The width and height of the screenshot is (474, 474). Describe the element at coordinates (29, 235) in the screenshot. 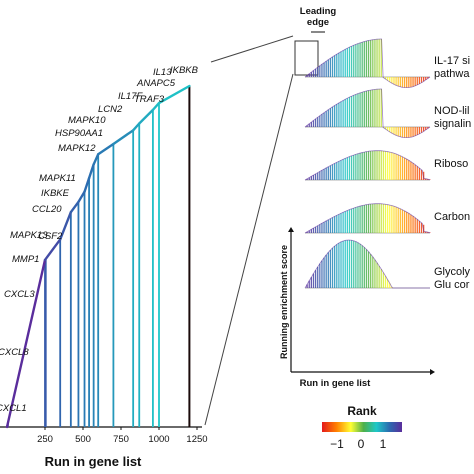

I see `gene-label-mapk13: MAPK13` at that location.